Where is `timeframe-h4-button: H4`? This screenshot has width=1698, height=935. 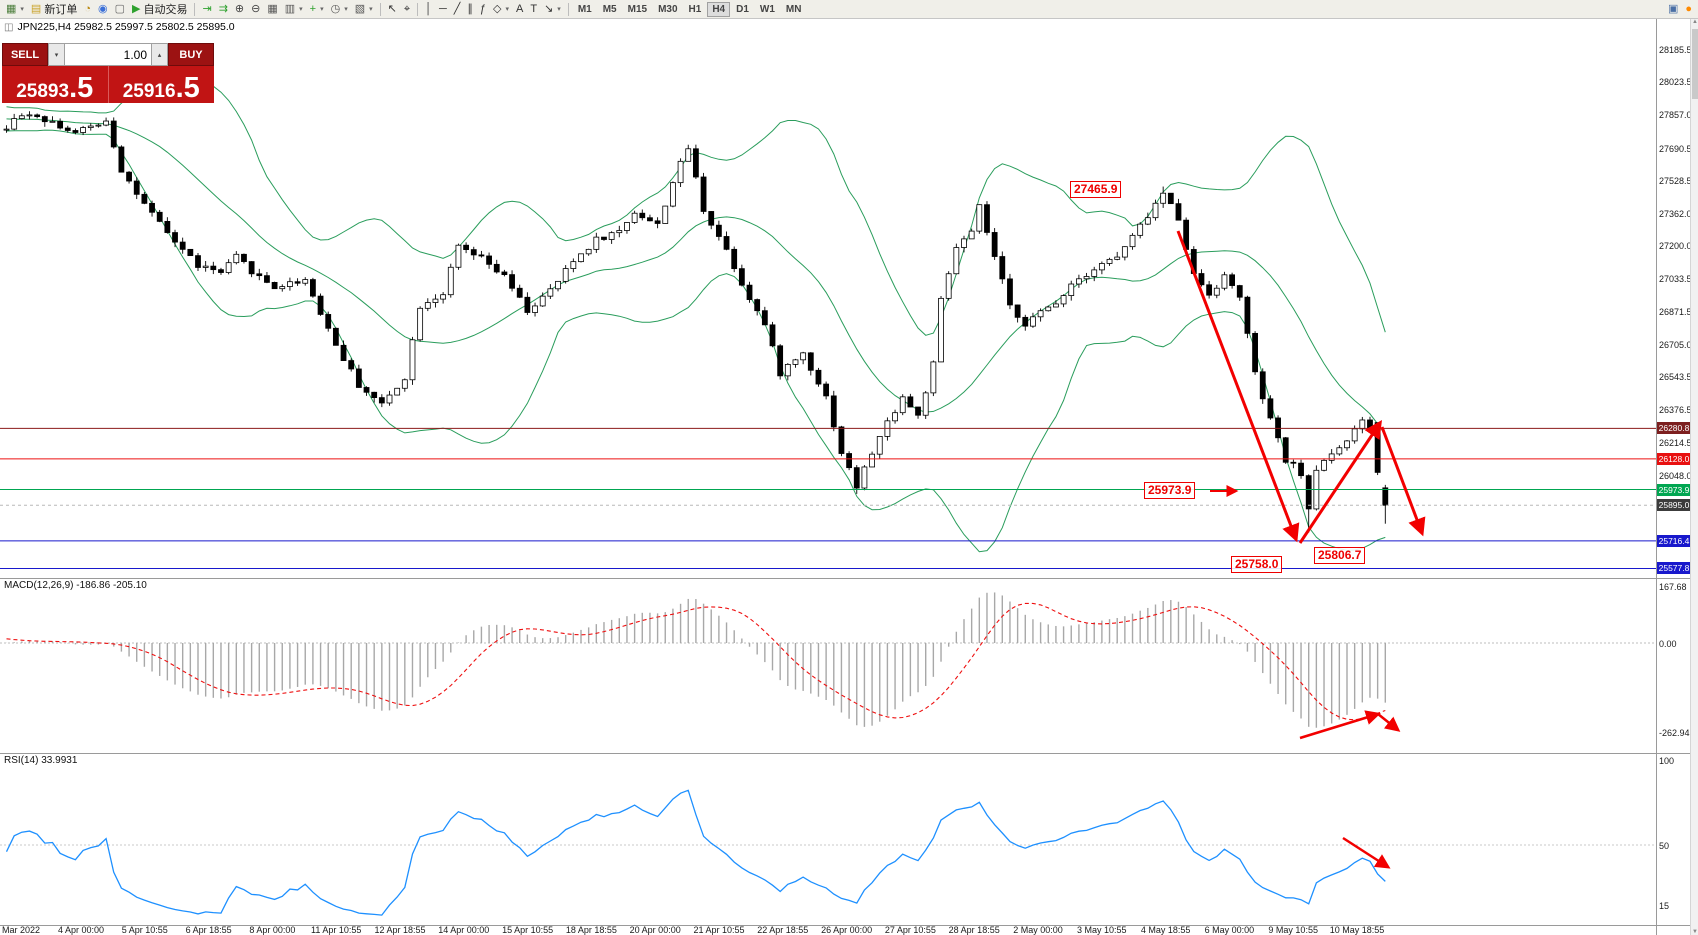
timeframe-h4-button: H4 is located at coordinates (719, 9).